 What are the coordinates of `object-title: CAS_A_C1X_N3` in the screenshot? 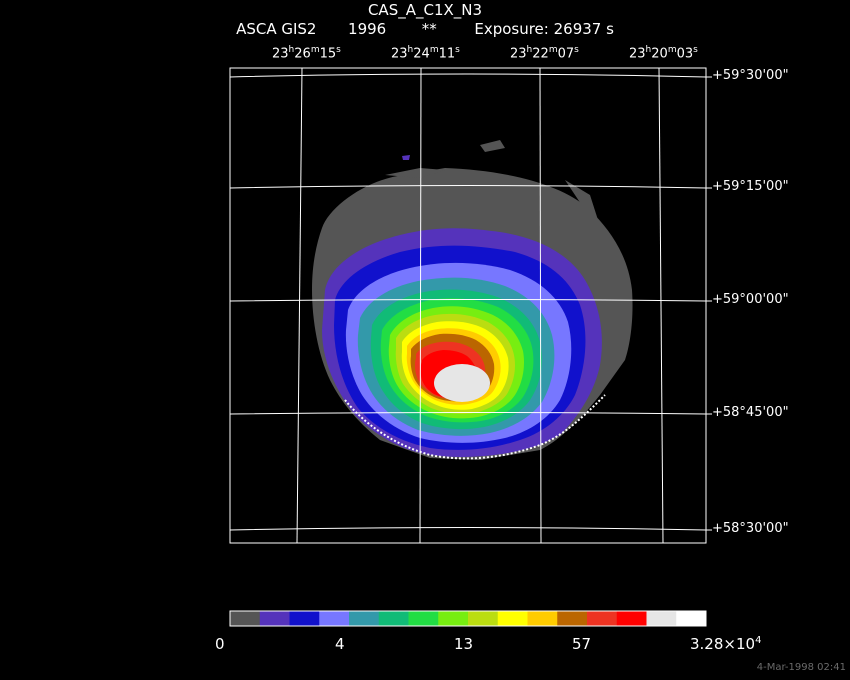 It's located at (425, 10).